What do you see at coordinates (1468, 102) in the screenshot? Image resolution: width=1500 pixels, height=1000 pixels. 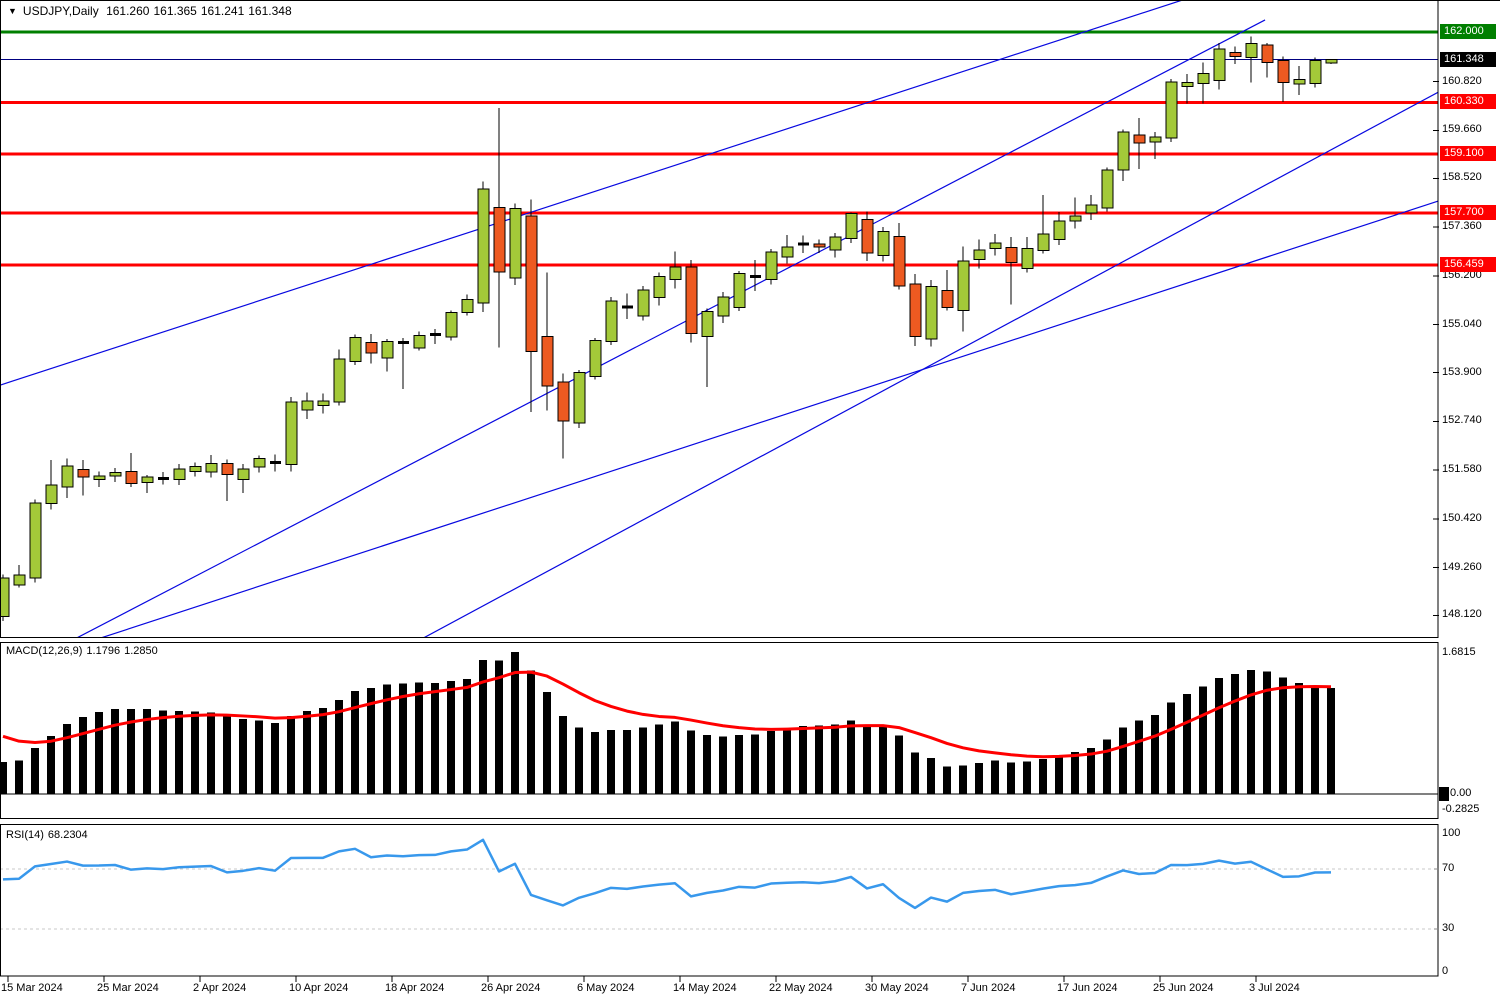 I see `price-marker-badge: 160.330` at bounding box center [1468, 102].